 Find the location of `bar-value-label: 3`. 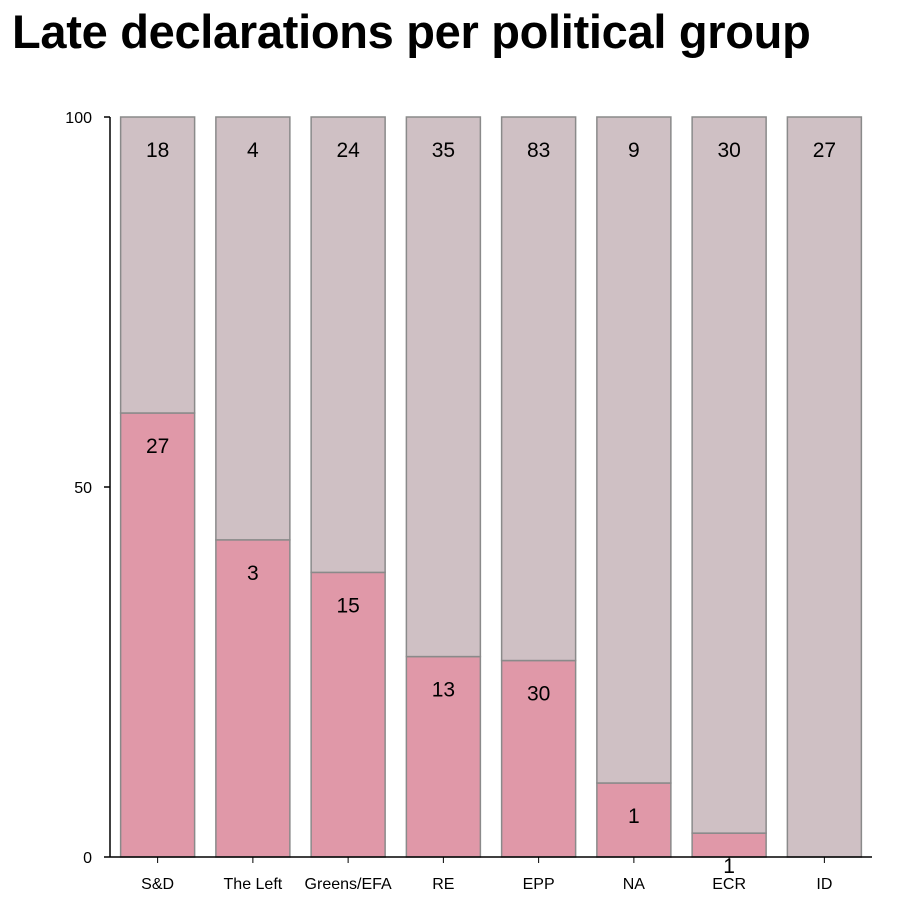

bar-value-label: 3 is located at coordinates (253, 573).